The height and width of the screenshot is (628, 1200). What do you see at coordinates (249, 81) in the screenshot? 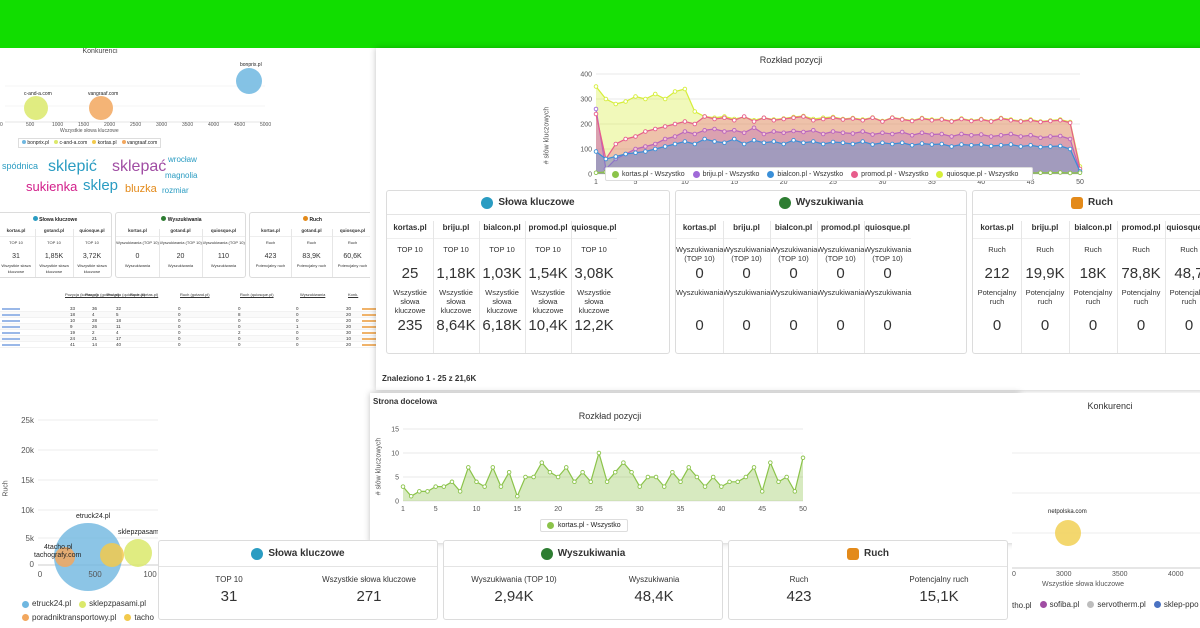
I see `bubble-bonprix` at bounding box center [249, 81].